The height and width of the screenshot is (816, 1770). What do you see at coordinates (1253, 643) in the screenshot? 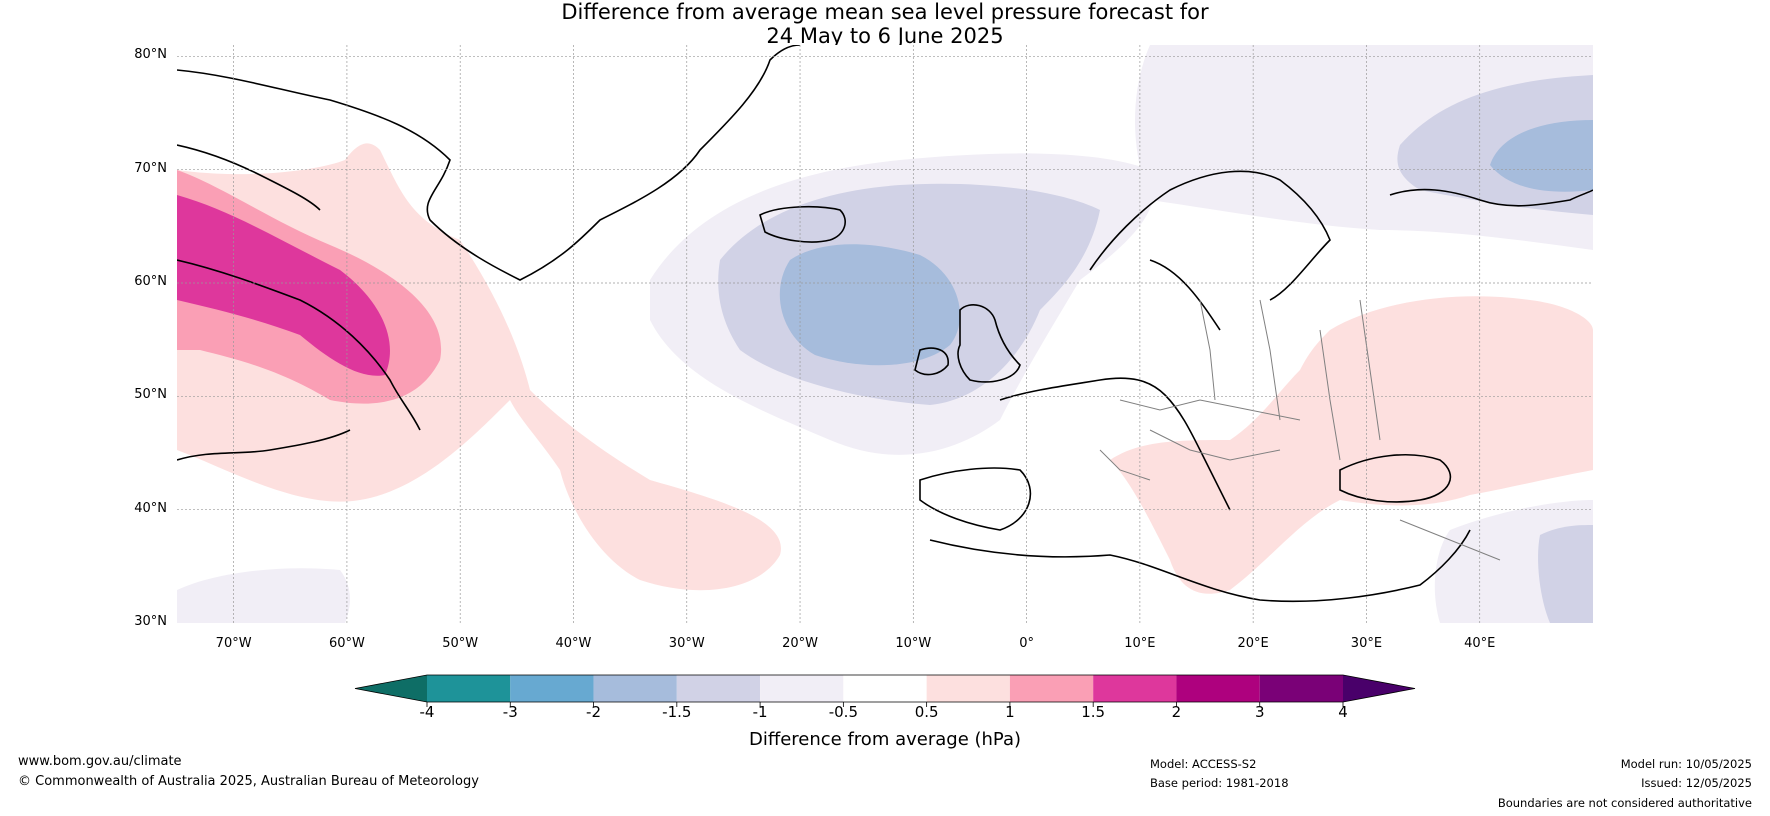
I see `longitude-label: 20°E` at bounding box center [1253, 643].